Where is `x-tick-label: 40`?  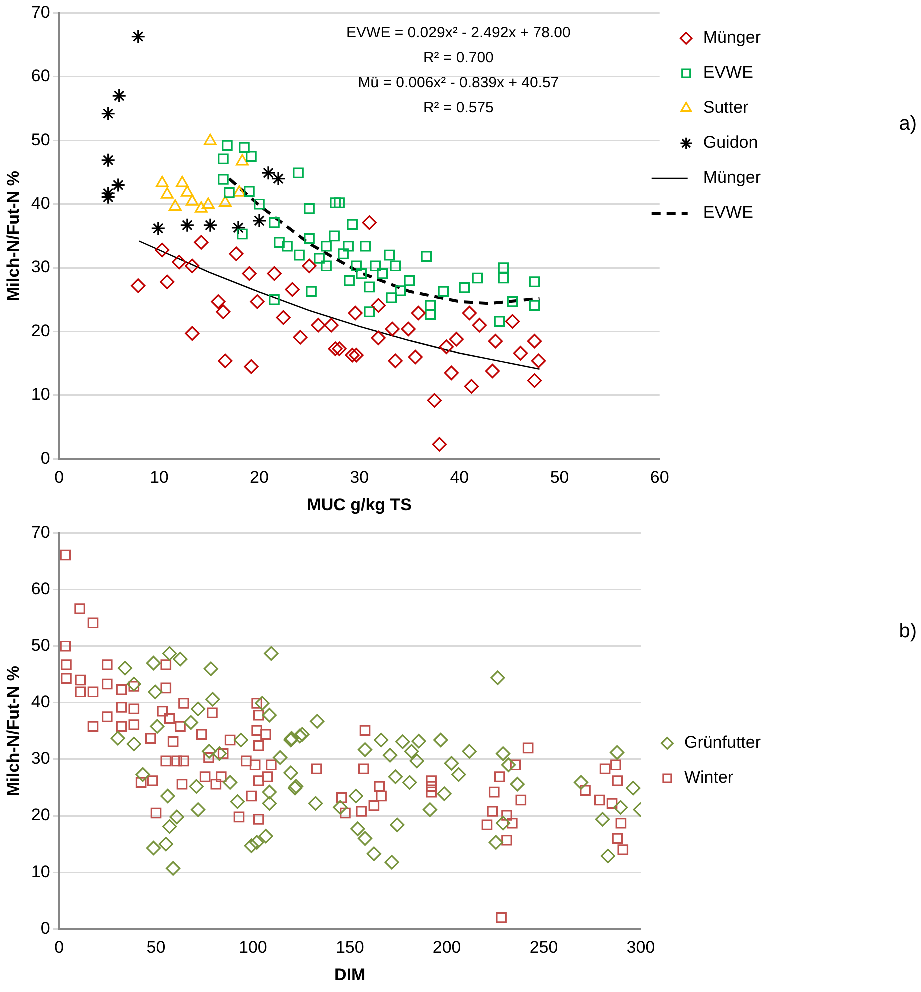
x-tick-label: 40 is located at coordinates (460, 478).